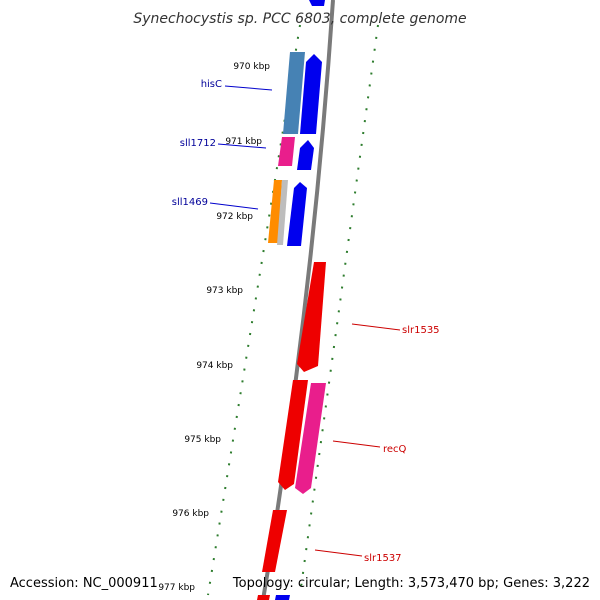 The height and width of the screenshot is (600, 600). Describe the element at coordinates (190, 514) in the screenshot. I see `tick-label: 976 kbp` at that location.